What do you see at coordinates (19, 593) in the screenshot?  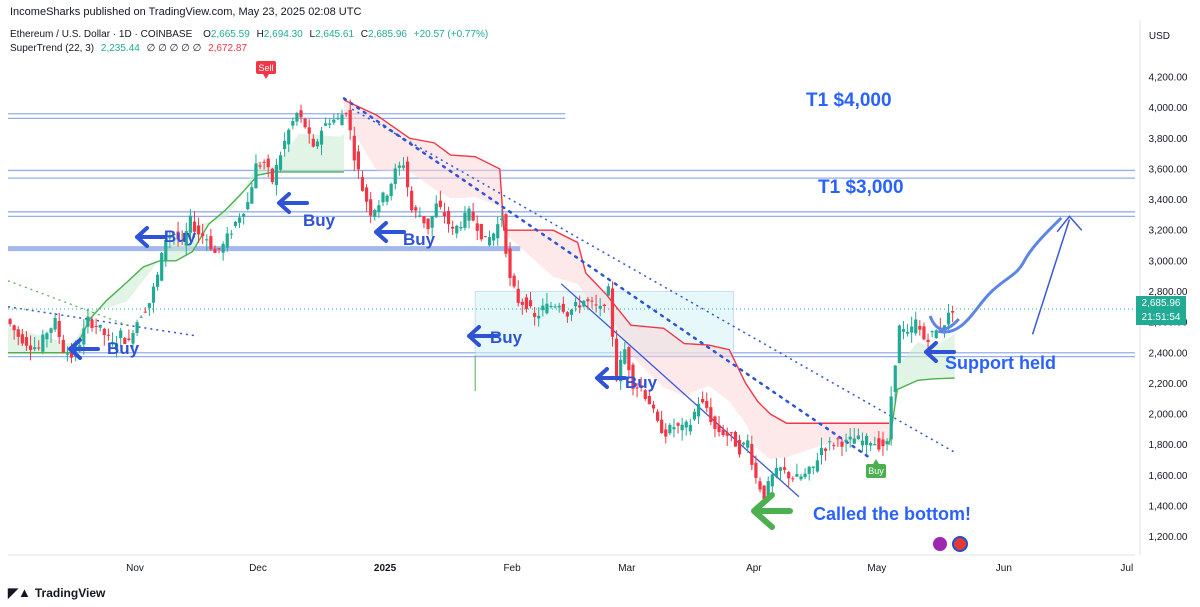 I see `tradingview-logo-icon: ◤▲` at bounding box center [19, 593].